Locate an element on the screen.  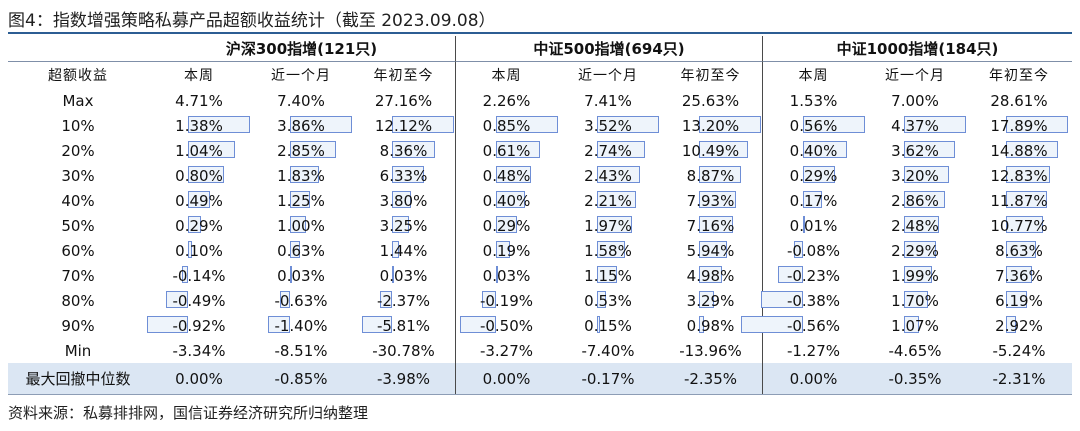
data-cell: -0.14% is located at coordinates (199, 275).